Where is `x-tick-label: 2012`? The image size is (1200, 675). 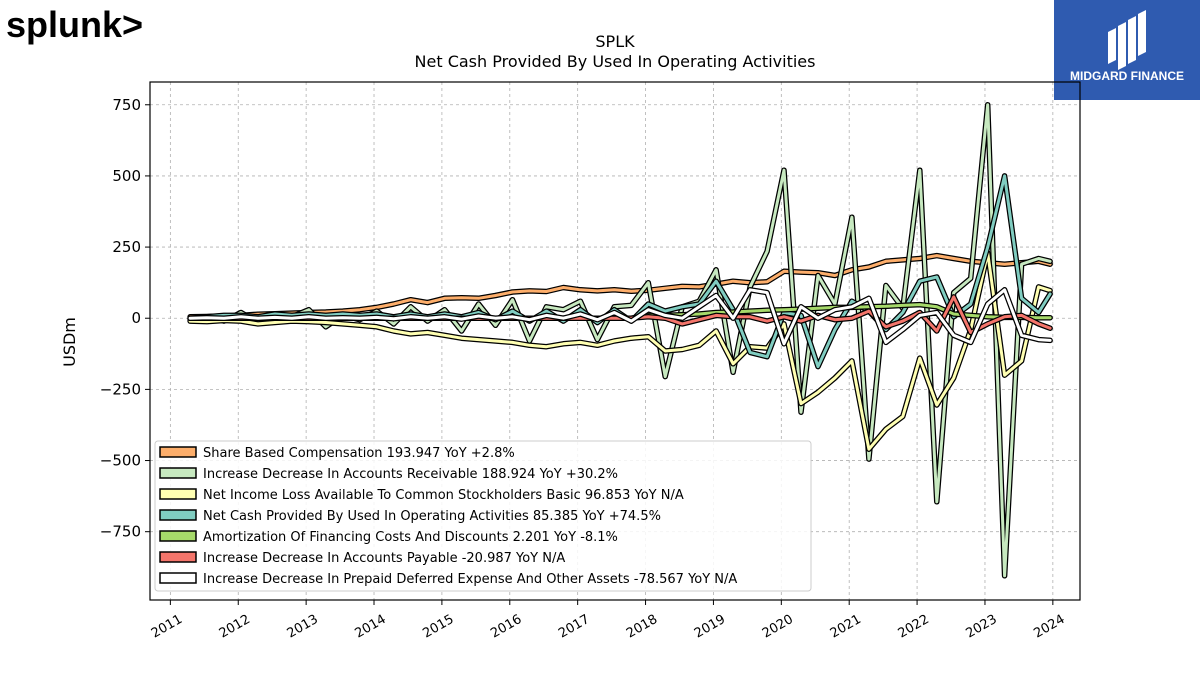 x-tick-label: 2012 is located at coordinates (235, 627).